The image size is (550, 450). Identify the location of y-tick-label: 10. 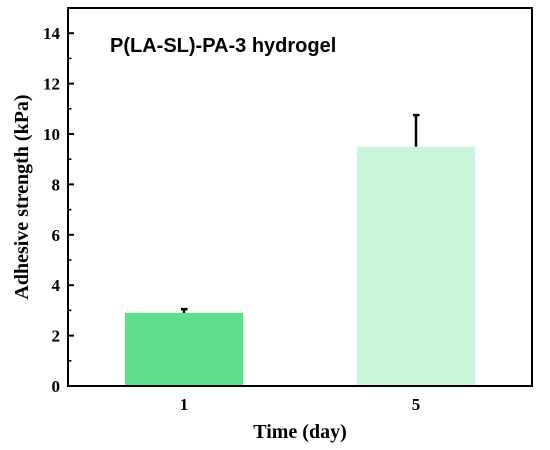
(51, 134).